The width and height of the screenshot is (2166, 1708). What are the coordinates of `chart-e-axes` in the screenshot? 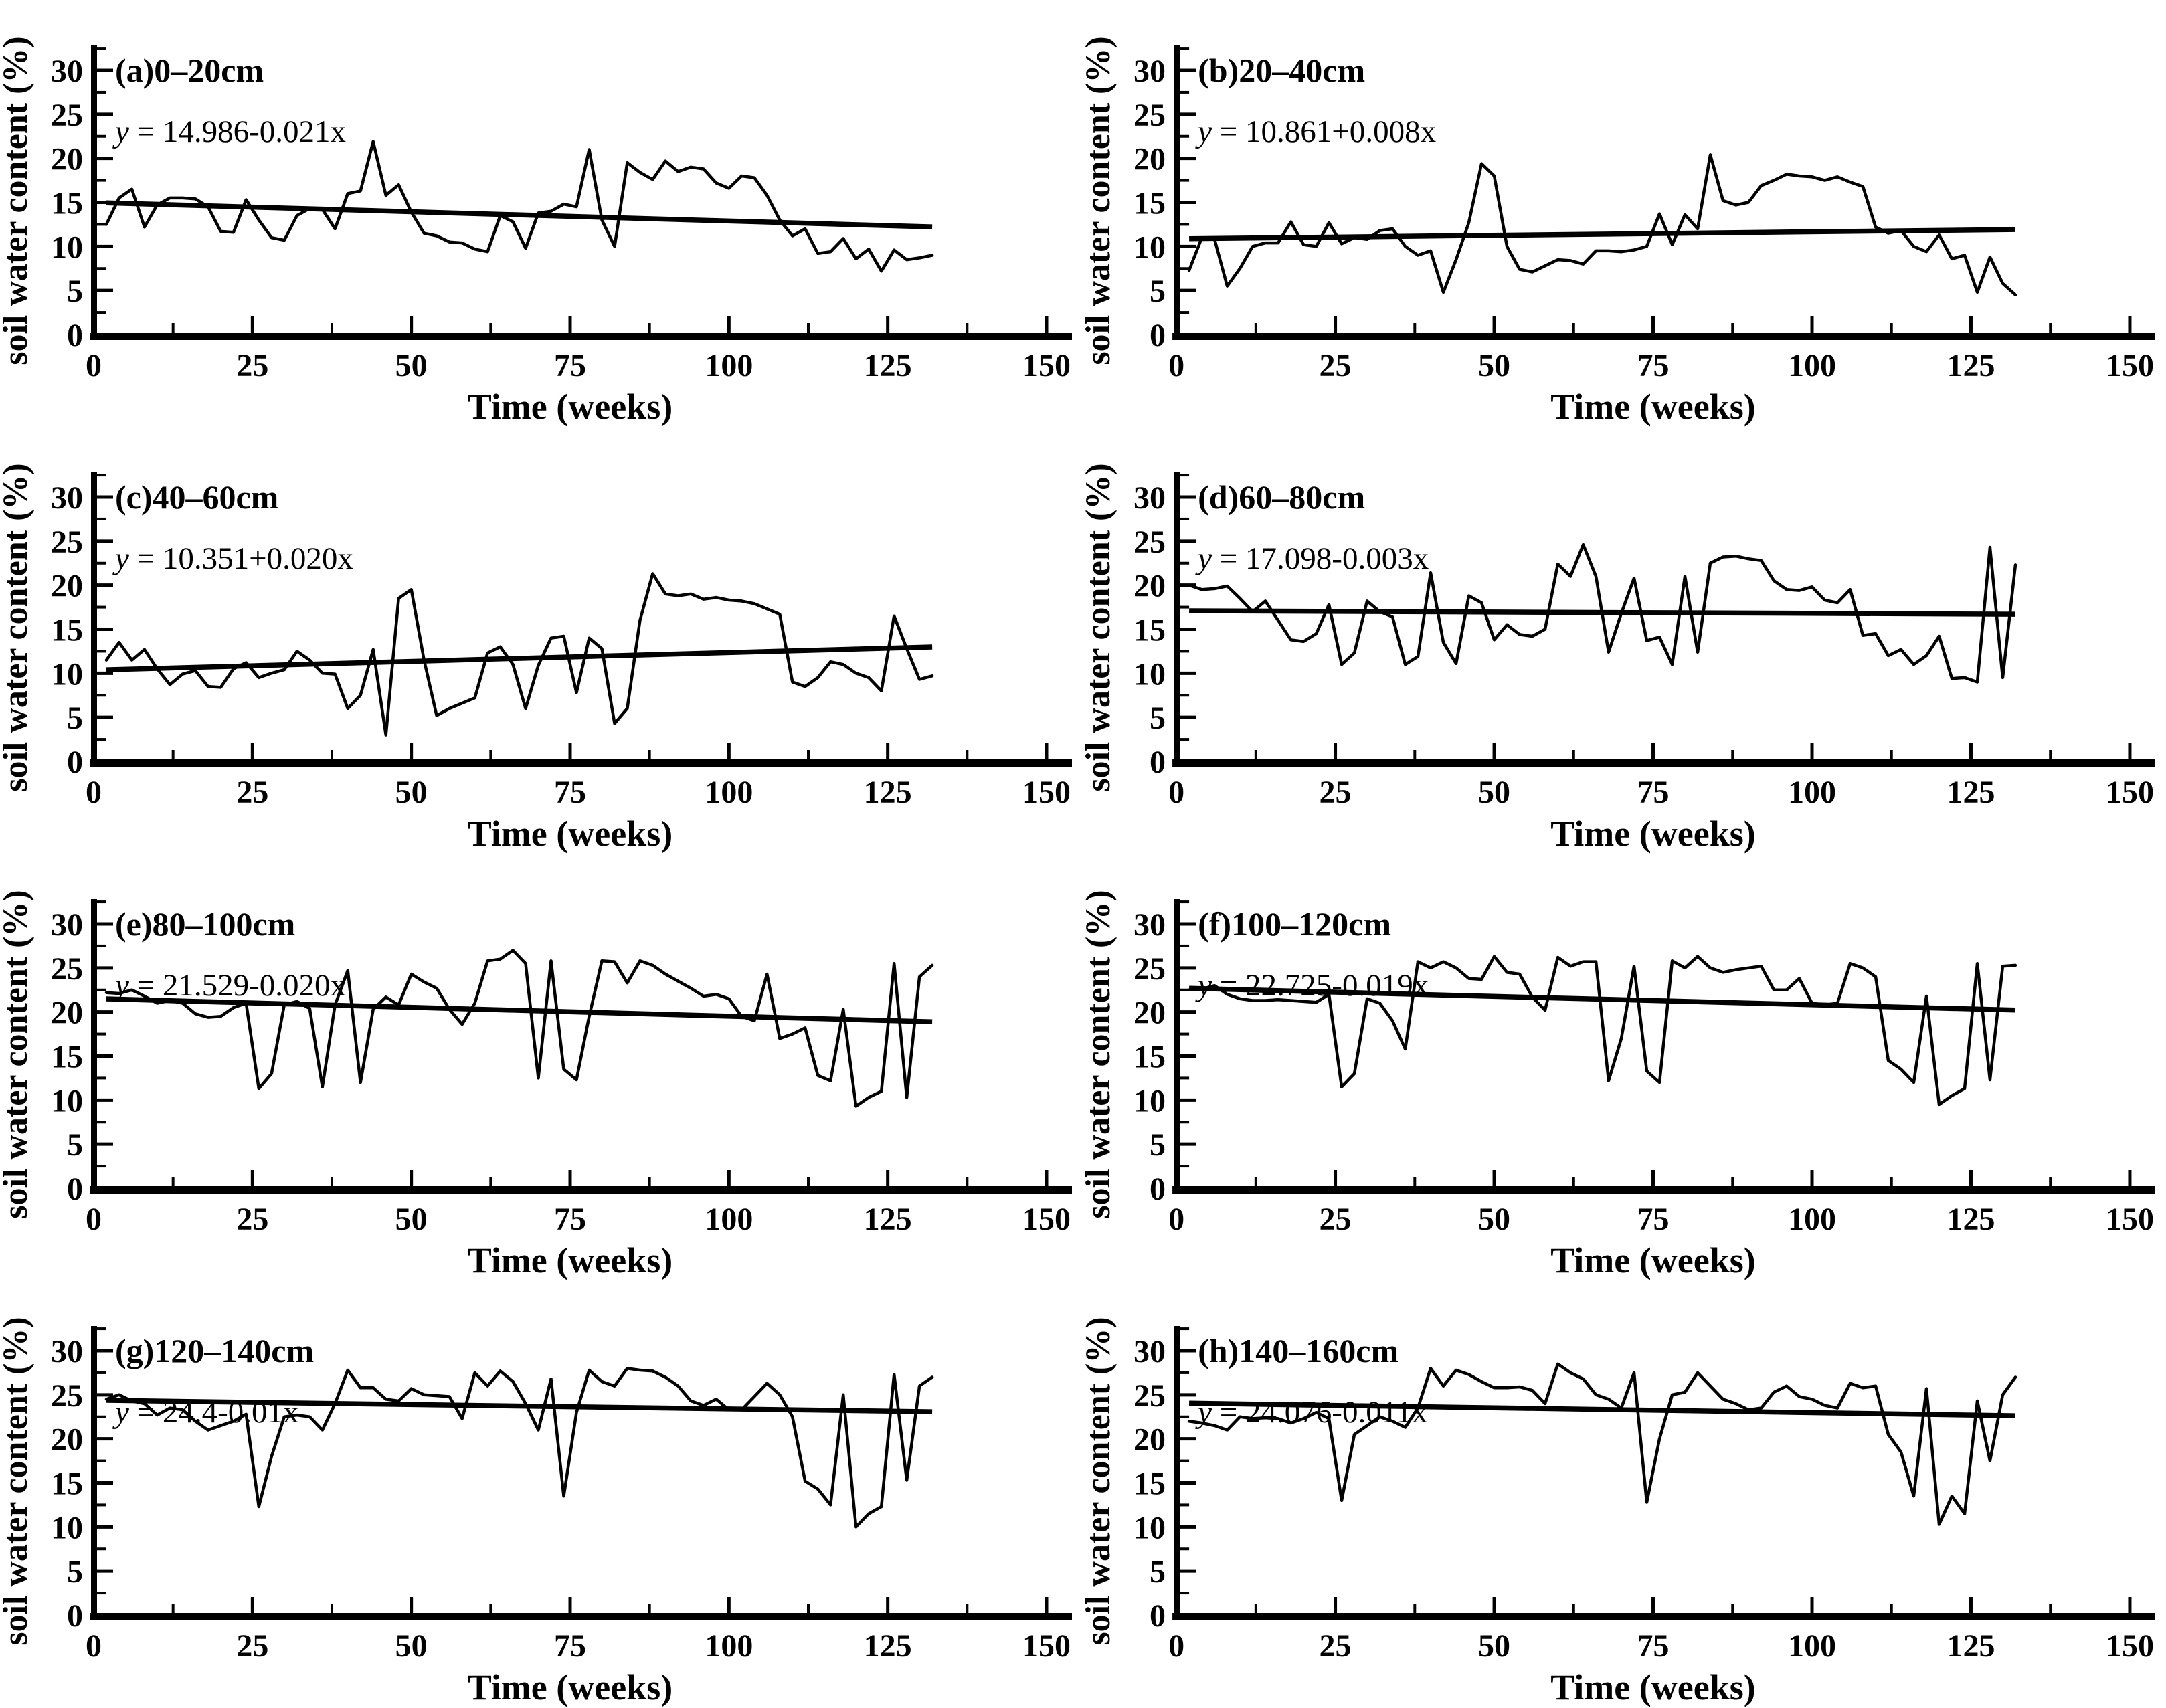 It's located at (581, 1046).